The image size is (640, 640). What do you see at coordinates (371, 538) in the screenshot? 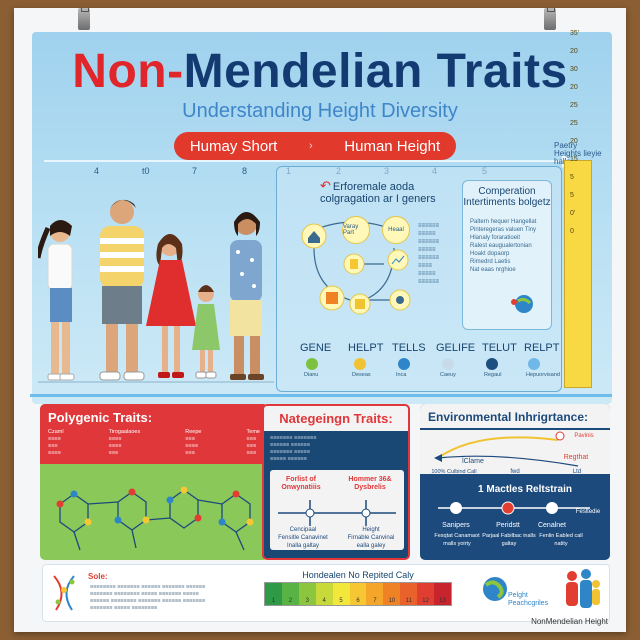
I see `nategeign-caption: Height Firnable Canvinal ealla galey` at bounding box center [371, 538].